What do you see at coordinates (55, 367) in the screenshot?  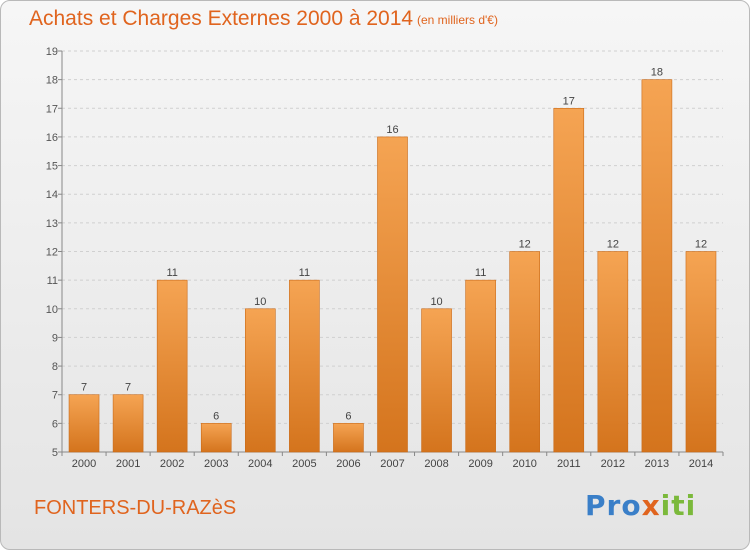 I see `y-tick-label: 8` at bounding box center [55, 367].